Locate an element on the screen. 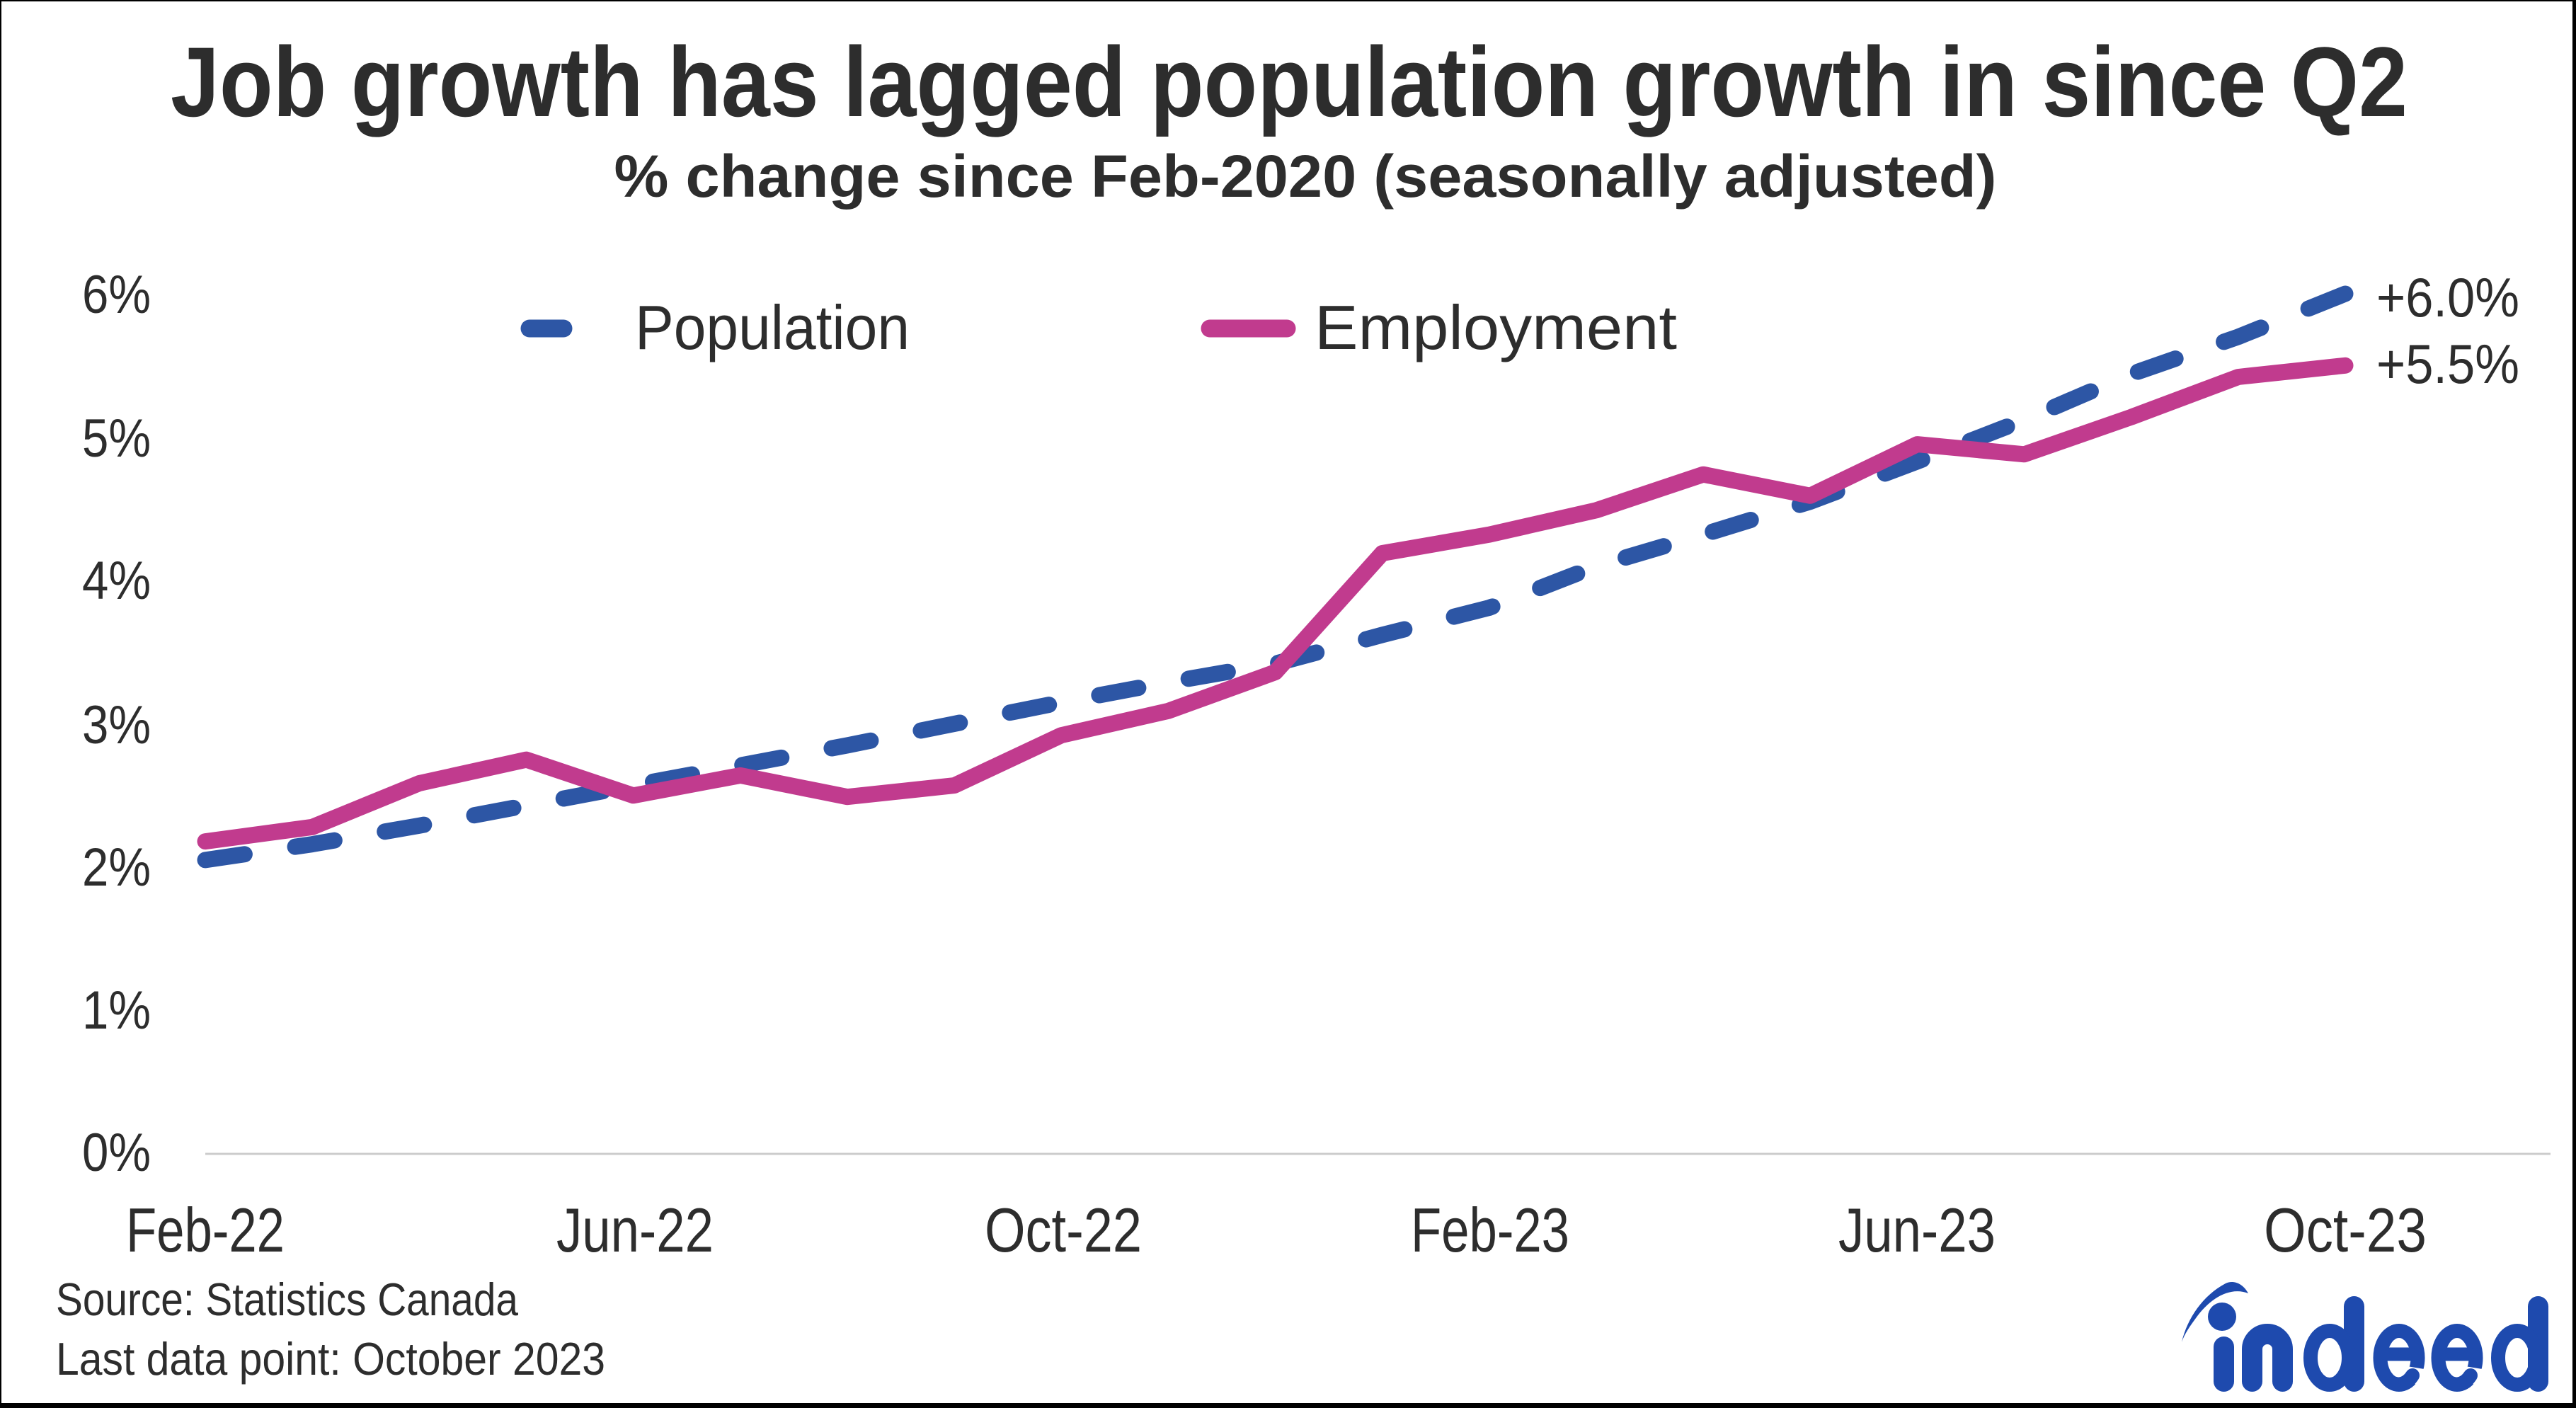  svg-text: 5% is located at coordinates (116, 438).